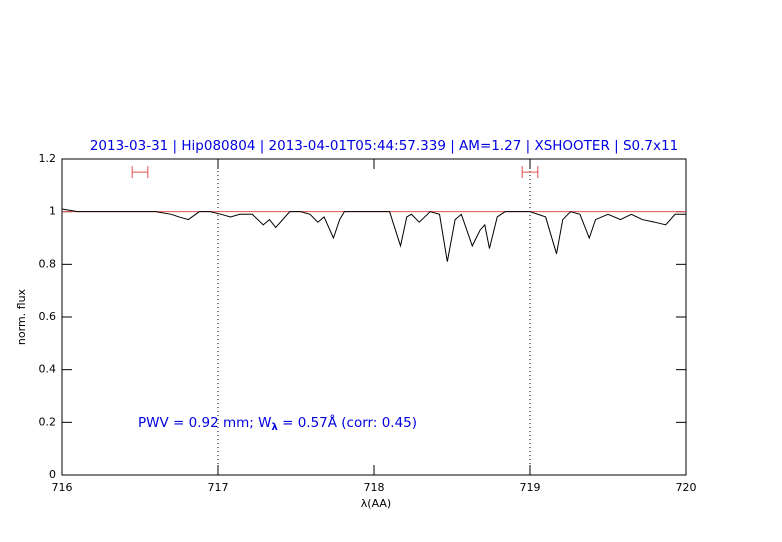 This screenshot has height=542, width=782. Describe the element at coordinates (48, 421) in the screenshot. I see `y-tick-label: 0.2` at that location.